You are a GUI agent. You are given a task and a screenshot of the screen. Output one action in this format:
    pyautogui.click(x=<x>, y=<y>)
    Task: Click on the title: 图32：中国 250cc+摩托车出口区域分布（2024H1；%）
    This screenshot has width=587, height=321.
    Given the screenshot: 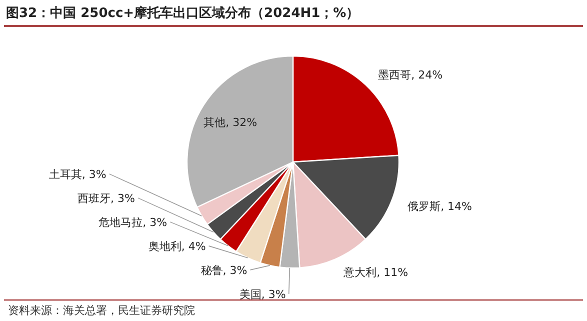 What is the action you would take?
    pyautogui.click(x=183, y=13)
    